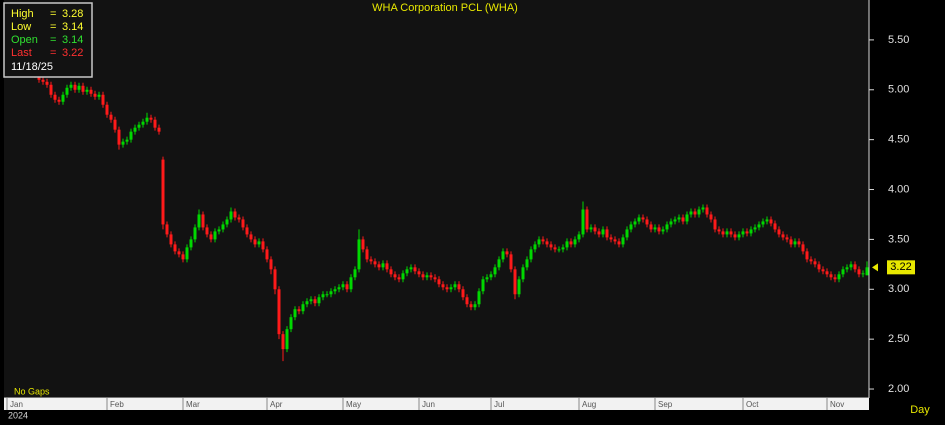  Describe the element at coordinates (436, 404) in the screenshot. I see `x-axis-strip` at that location.